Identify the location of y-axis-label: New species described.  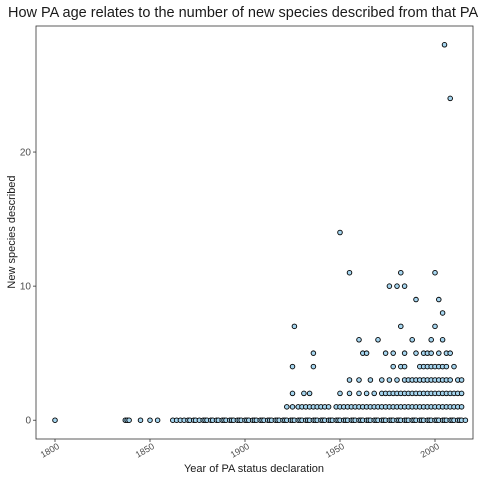
(12, 231).